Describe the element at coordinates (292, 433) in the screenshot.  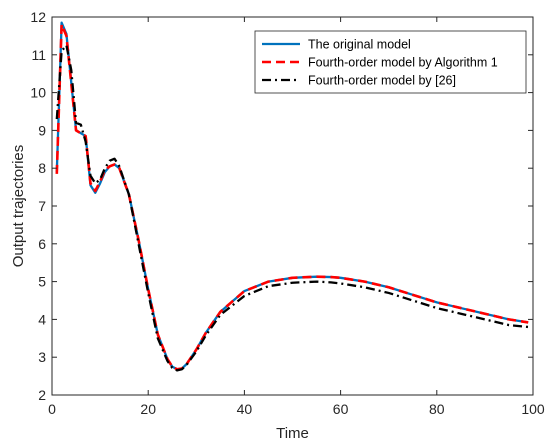
I see `x-axis-title: Time` at that location.